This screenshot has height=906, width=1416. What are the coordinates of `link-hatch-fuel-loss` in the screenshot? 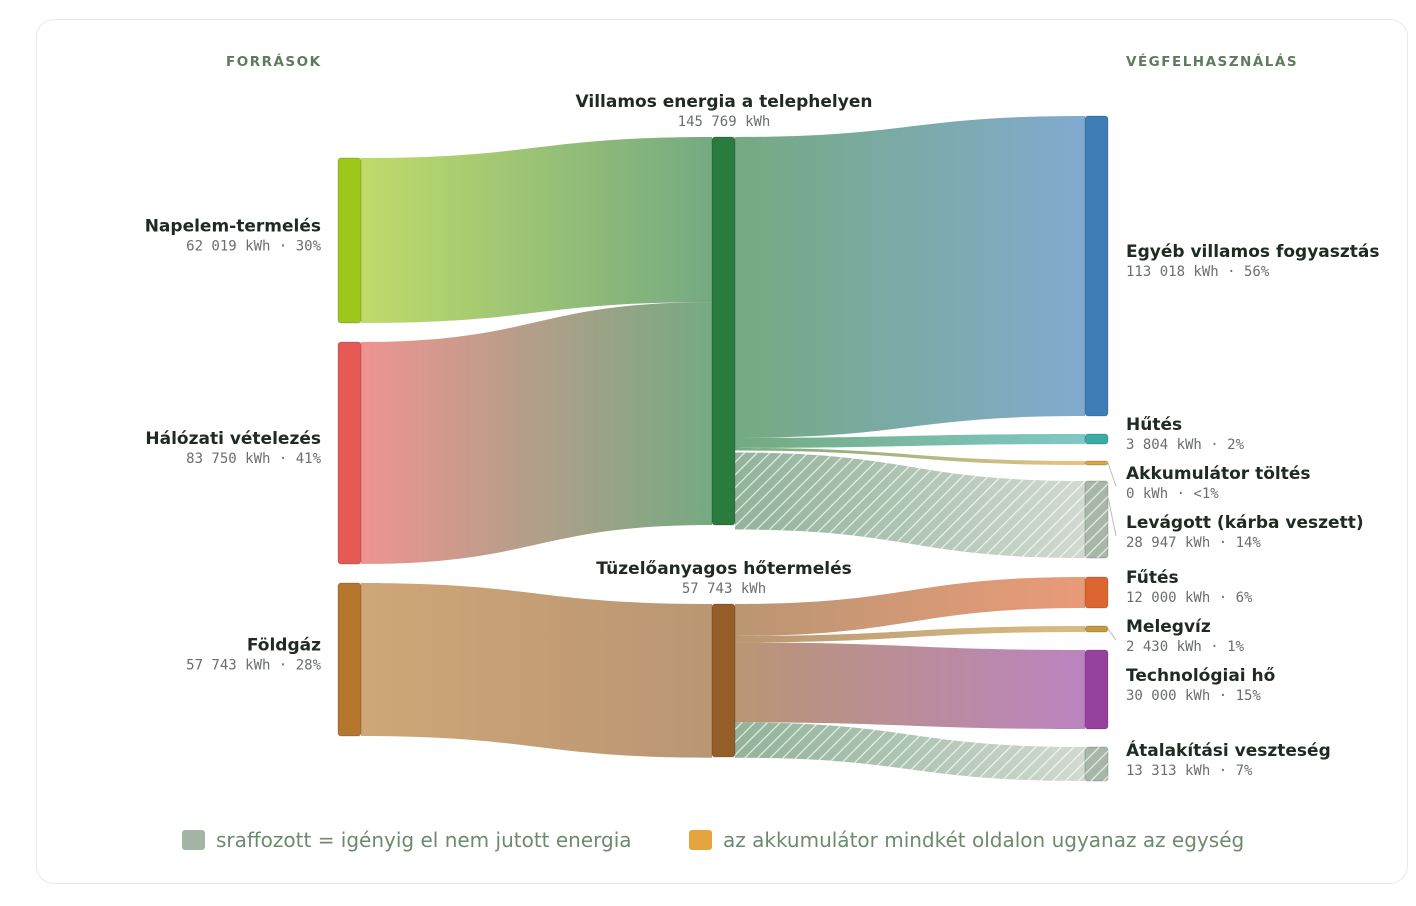 It's located at (910, 751).